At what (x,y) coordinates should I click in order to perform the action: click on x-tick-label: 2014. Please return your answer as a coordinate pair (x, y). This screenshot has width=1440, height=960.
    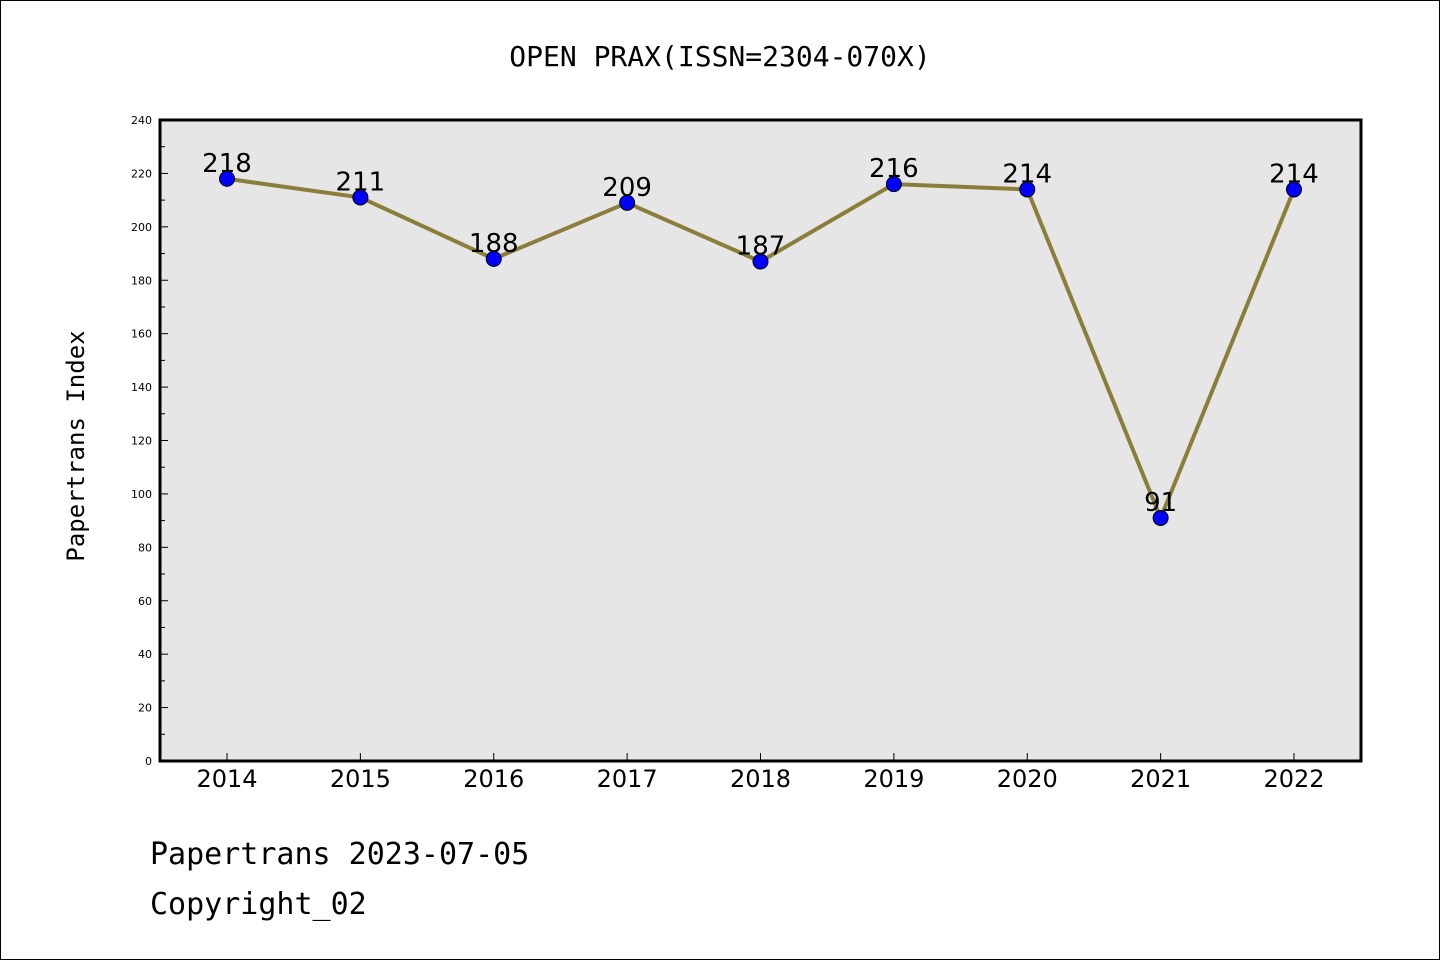
    Looking at the image, I should click on (226, 779).